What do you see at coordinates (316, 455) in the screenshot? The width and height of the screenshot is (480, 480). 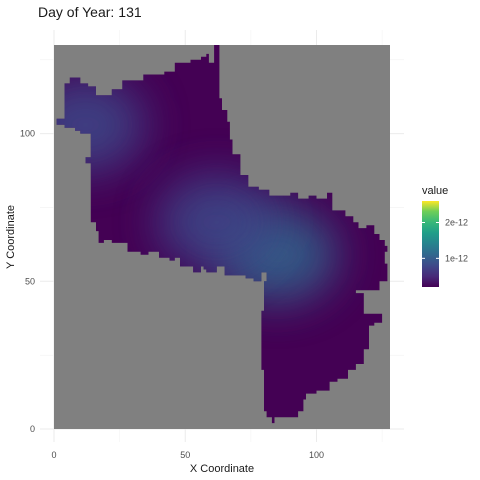 I see `x-tick-label: 100` at bounding box center [316, 455].